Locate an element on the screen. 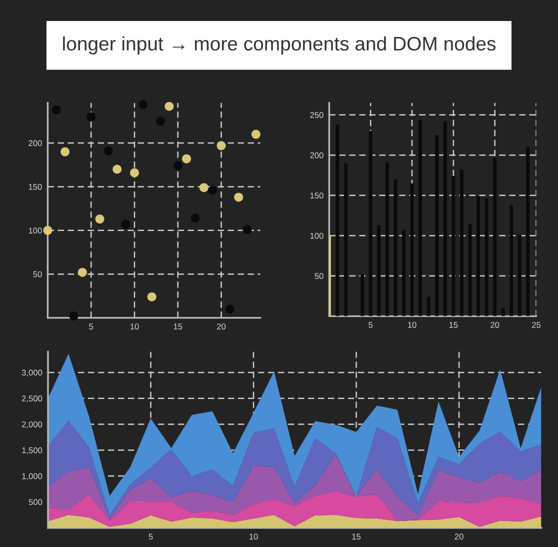 The width and height of the screenshot is (558, 547). y-tick-label: 3,000 is located at coordinates (32, 373).